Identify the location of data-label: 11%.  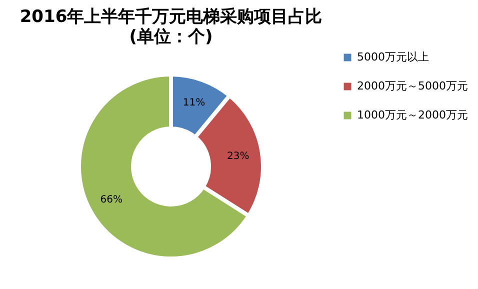
(194, 103).